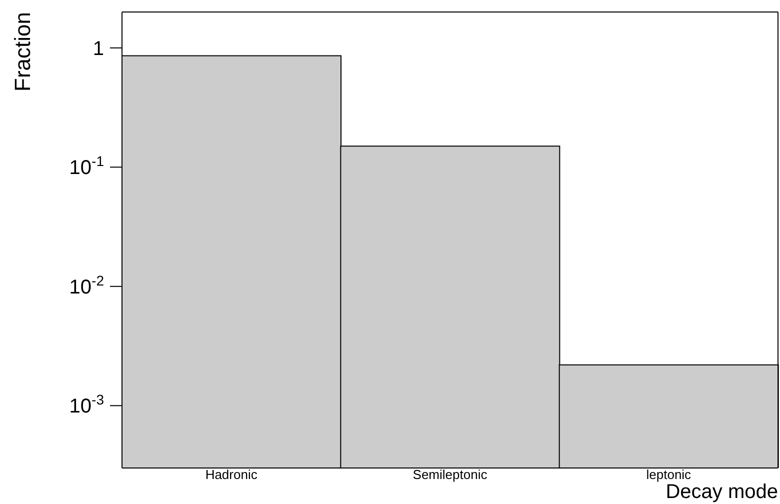 This screenshot has height=504, width=780. Describe the element at coordinates (669, 474) in the screenshot. I see `x-tick-label: leptonic` at that location.